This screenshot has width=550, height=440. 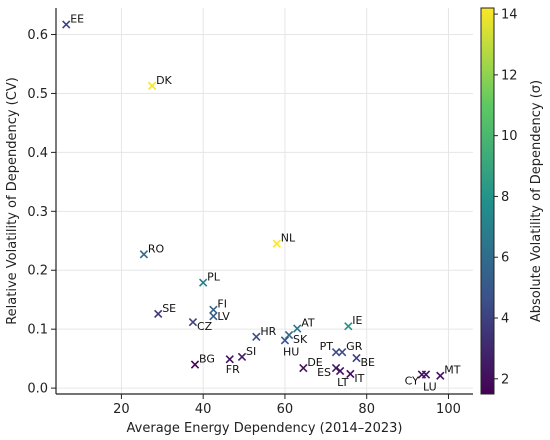 What do you see at coordinates (289, 335) in the screenshot?
I see `data-point-sk` at bounding box center [289, 335].